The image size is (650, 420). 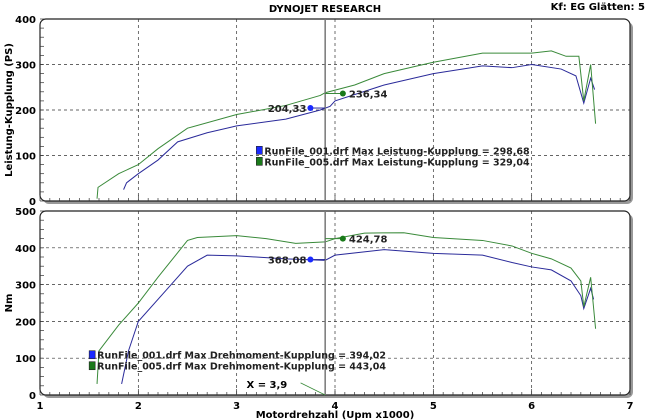 What do you see at coordinates (25, 212) in the screenshot?
I see `y-tick-label: 500` at bounding box center [25, 212].